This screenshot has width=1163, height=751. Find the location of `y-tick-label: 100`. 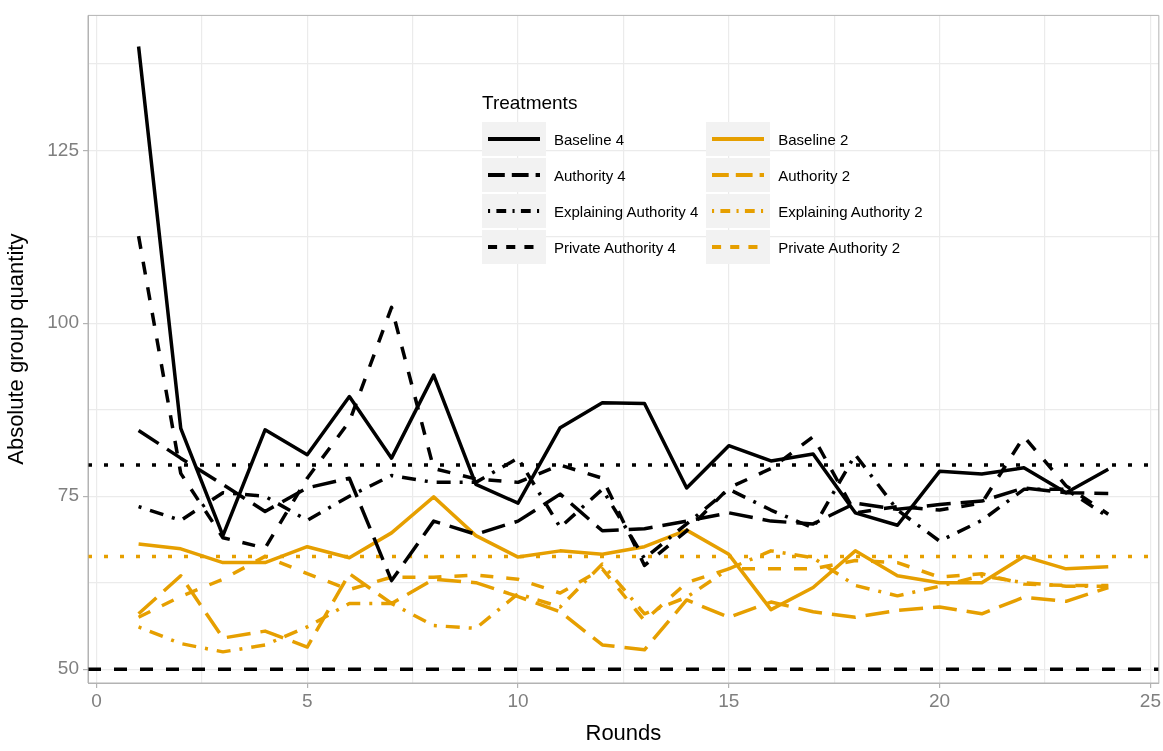

y-tick-label: 100 is located at coordinates (63, 322).